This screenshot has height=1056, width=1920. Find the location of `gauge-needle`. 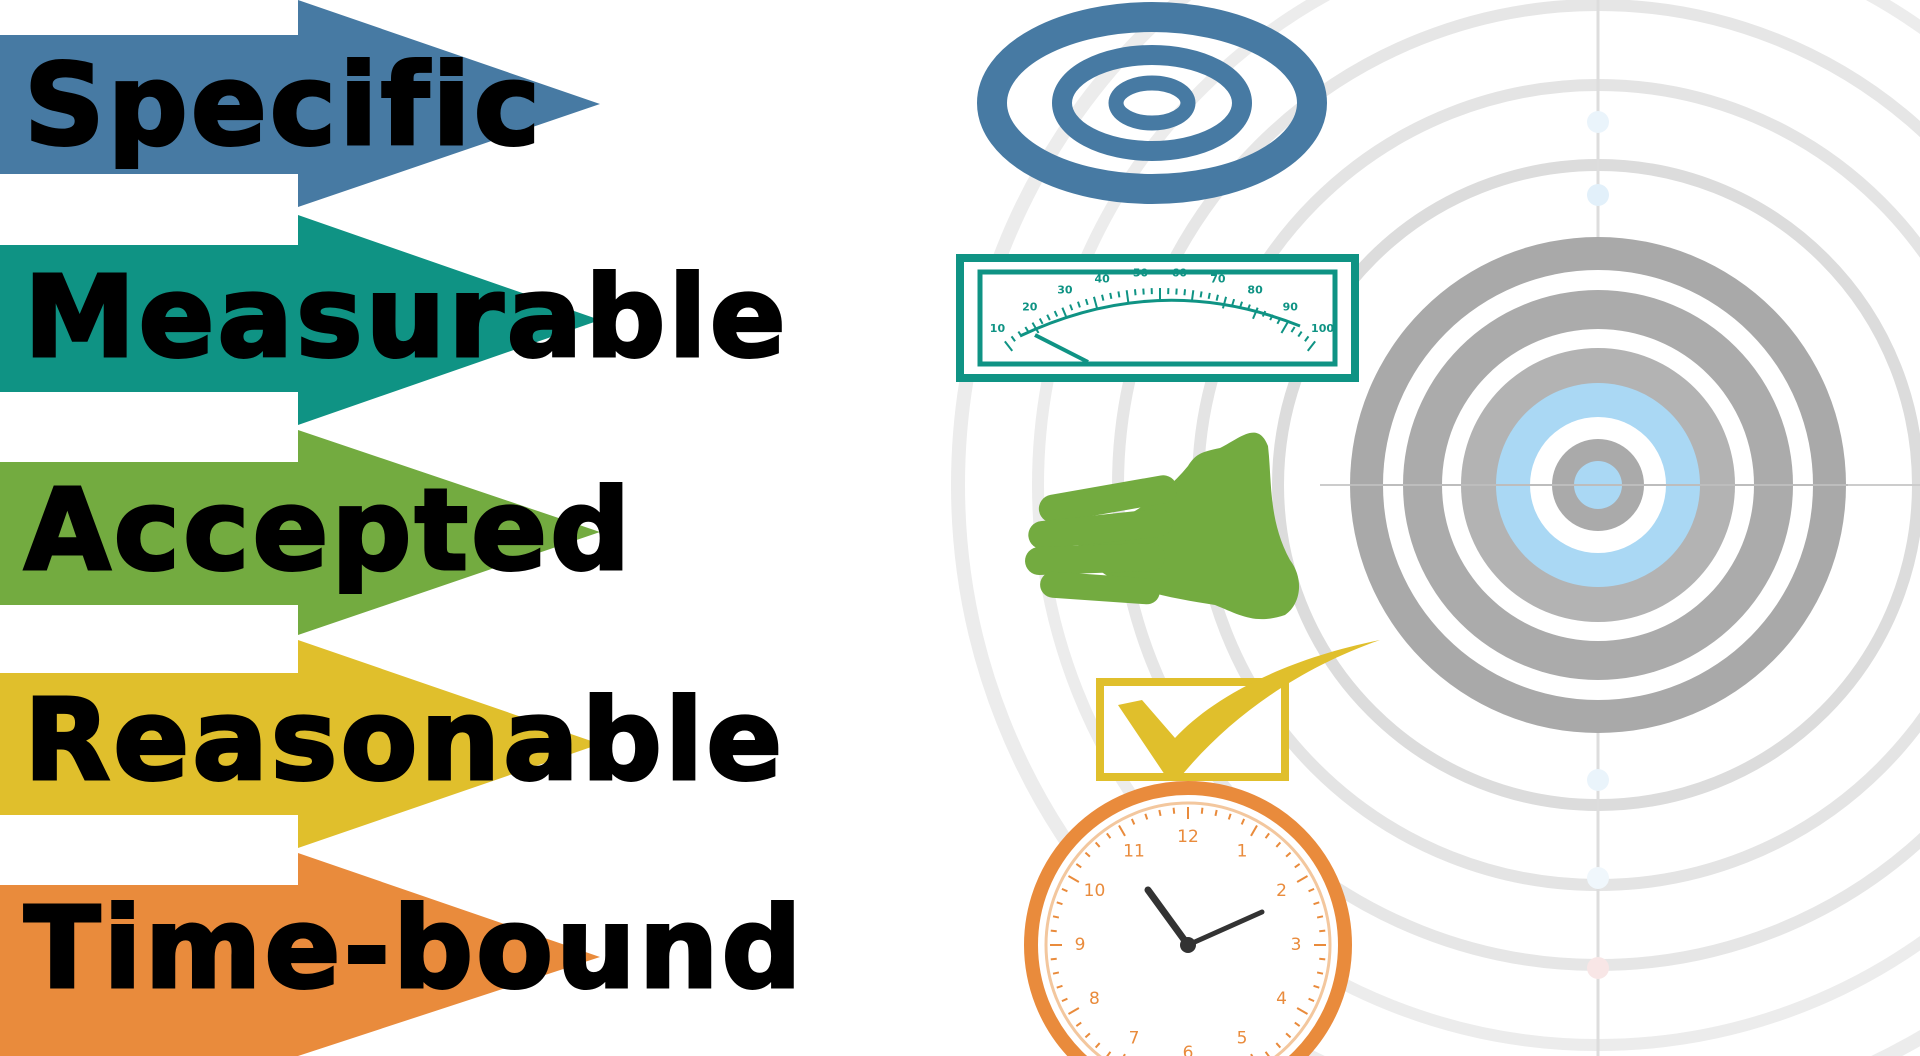

gauge-needle is located at coordinates (1061, 348).